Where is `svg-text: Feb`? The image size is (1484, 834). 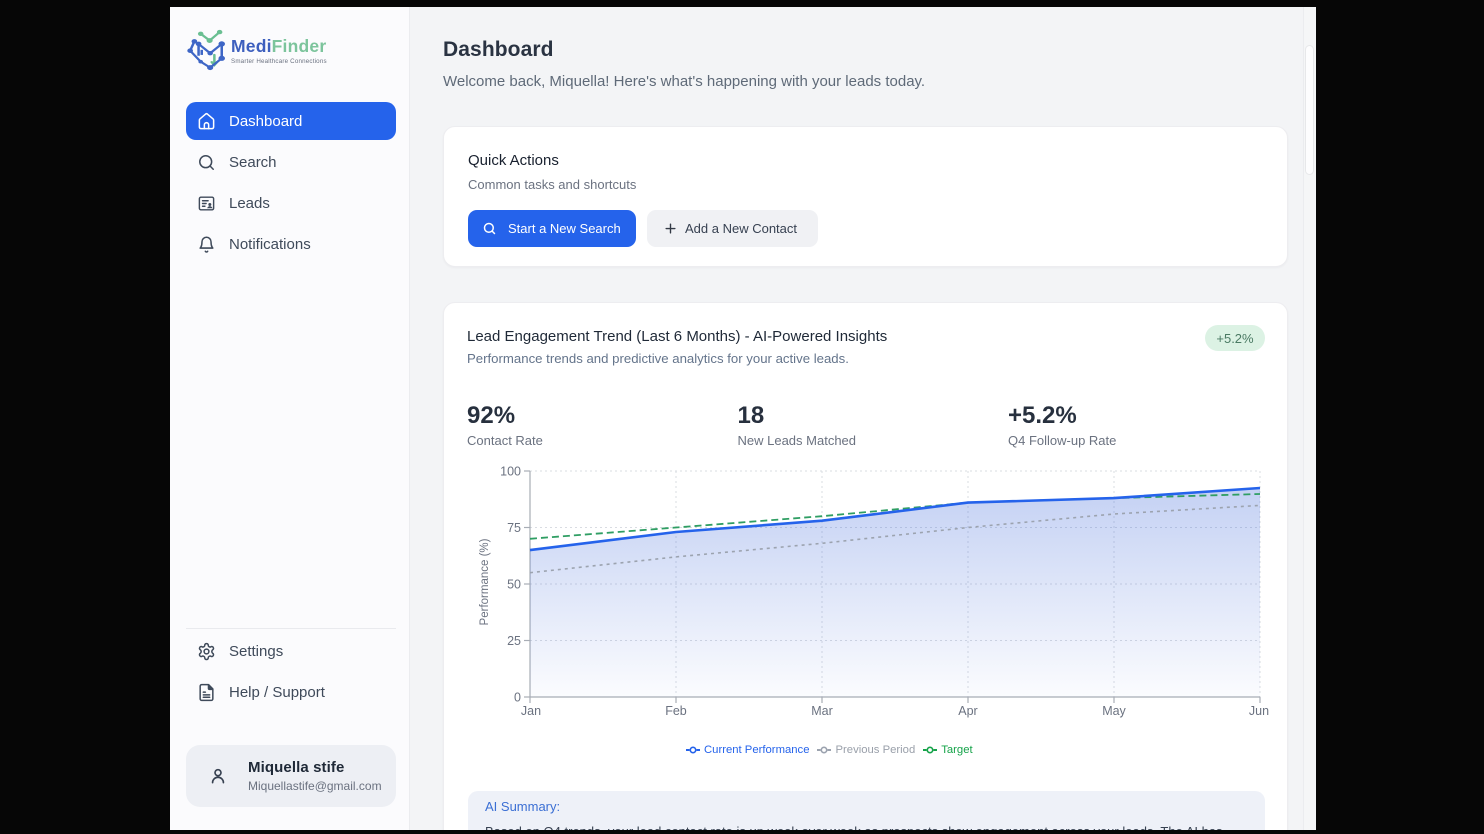
svg-text: Feb is located at coordinates (676, 711).